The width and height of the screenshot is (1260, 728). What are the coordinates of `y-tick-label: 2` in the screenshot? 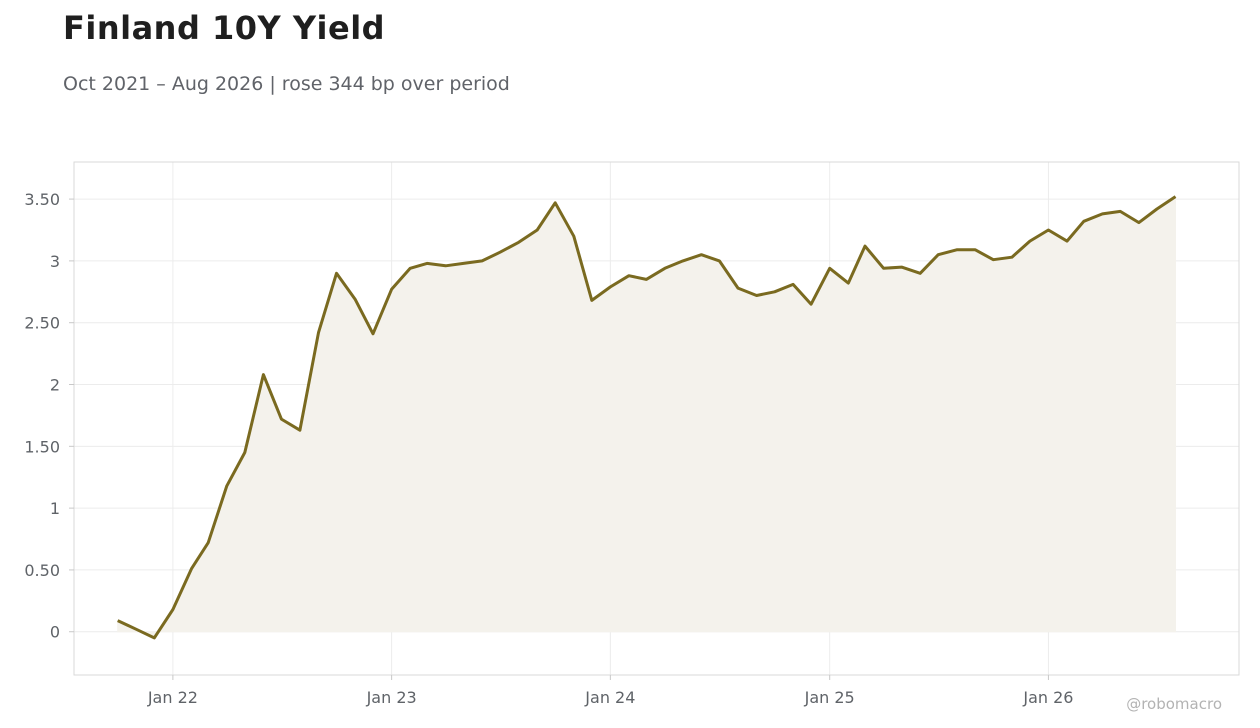 It's located at (55, 385).